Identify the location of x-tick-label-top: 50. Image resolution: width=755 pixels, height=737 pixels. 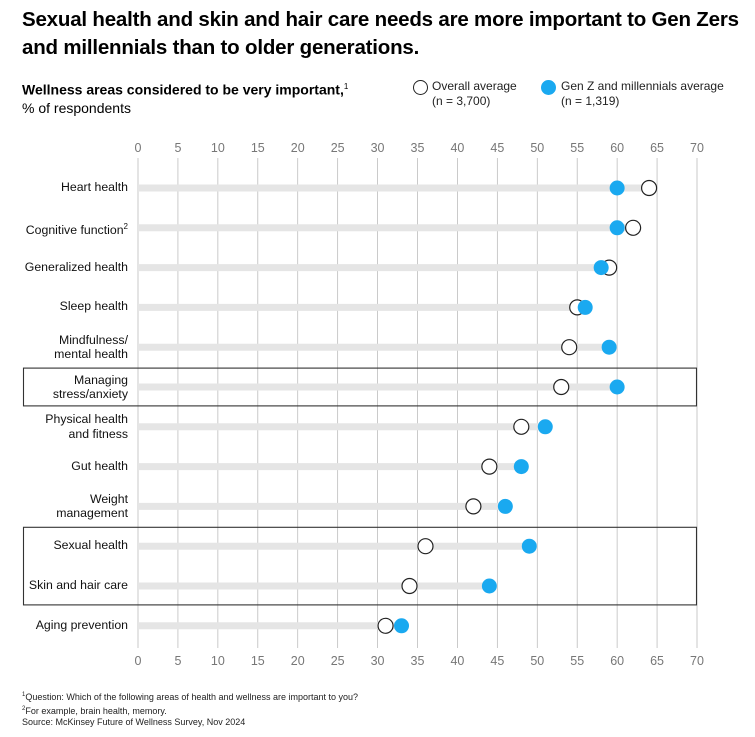
(537, 148).